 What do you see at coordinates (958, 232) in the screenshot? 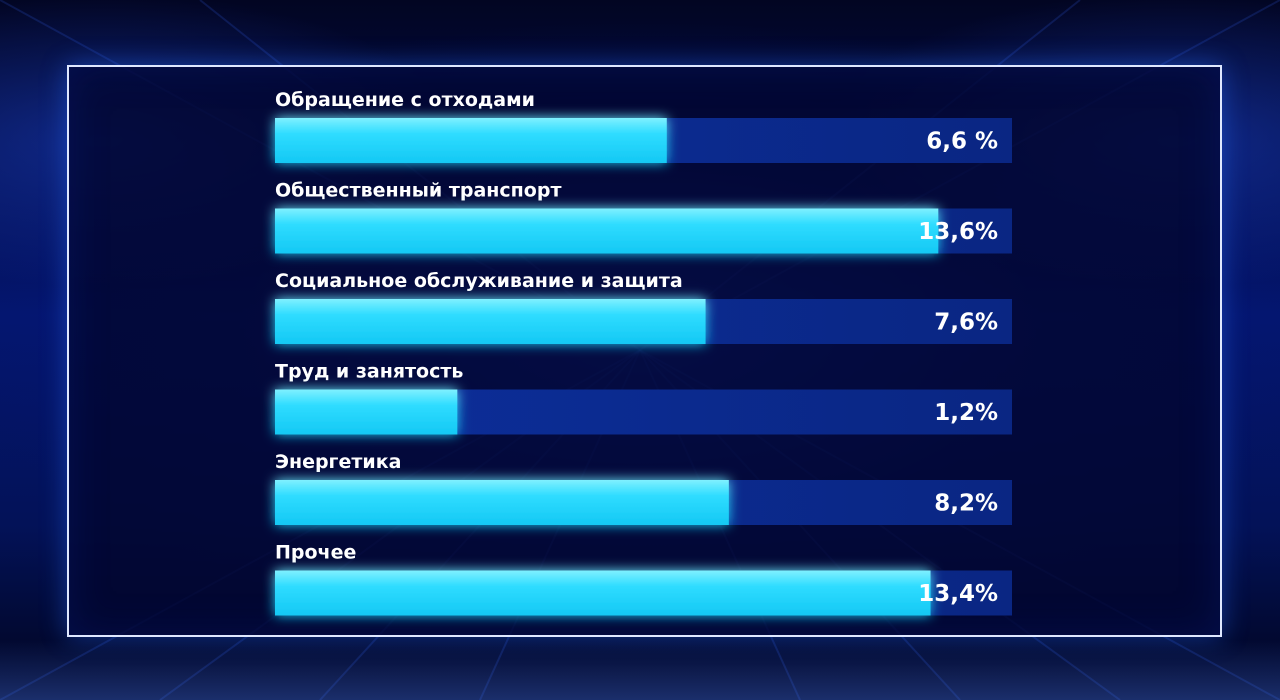
I see `value-label: 13,6%` at bounding box center [958, 232].